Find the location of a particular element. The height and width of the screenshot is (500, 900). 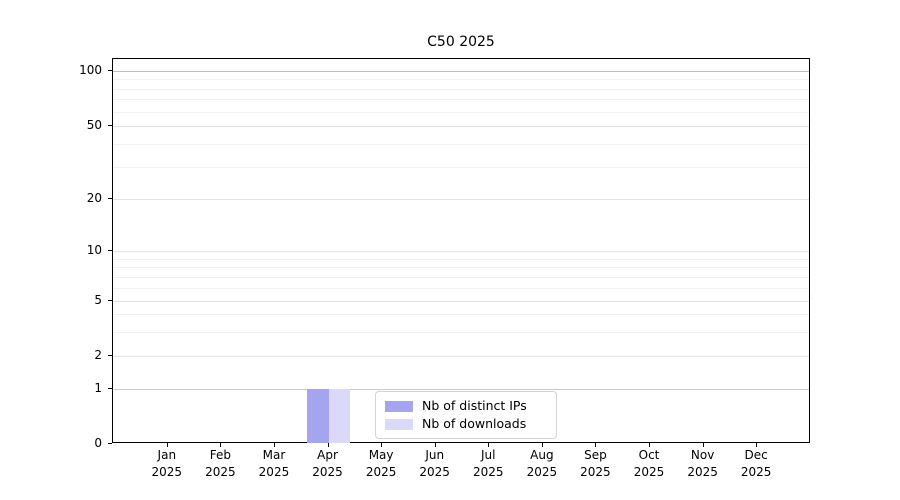

x-tick-label: Jun 2025 is located at coordinates (435, 464).